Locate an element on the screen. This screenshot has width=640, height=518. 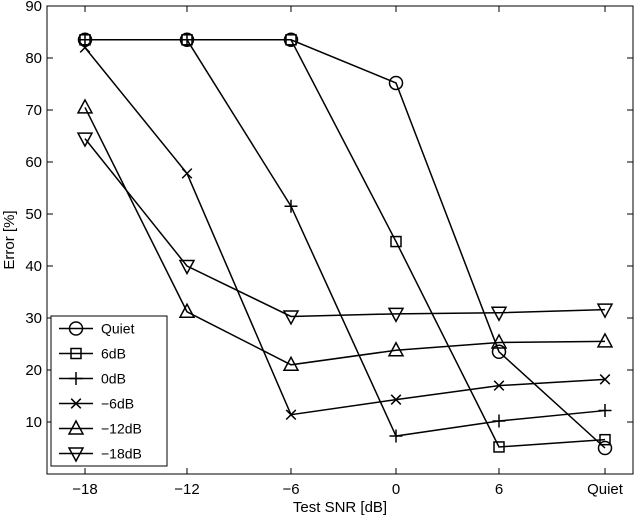
x-tick-label: Quiet is located at coordinates (605, 489).